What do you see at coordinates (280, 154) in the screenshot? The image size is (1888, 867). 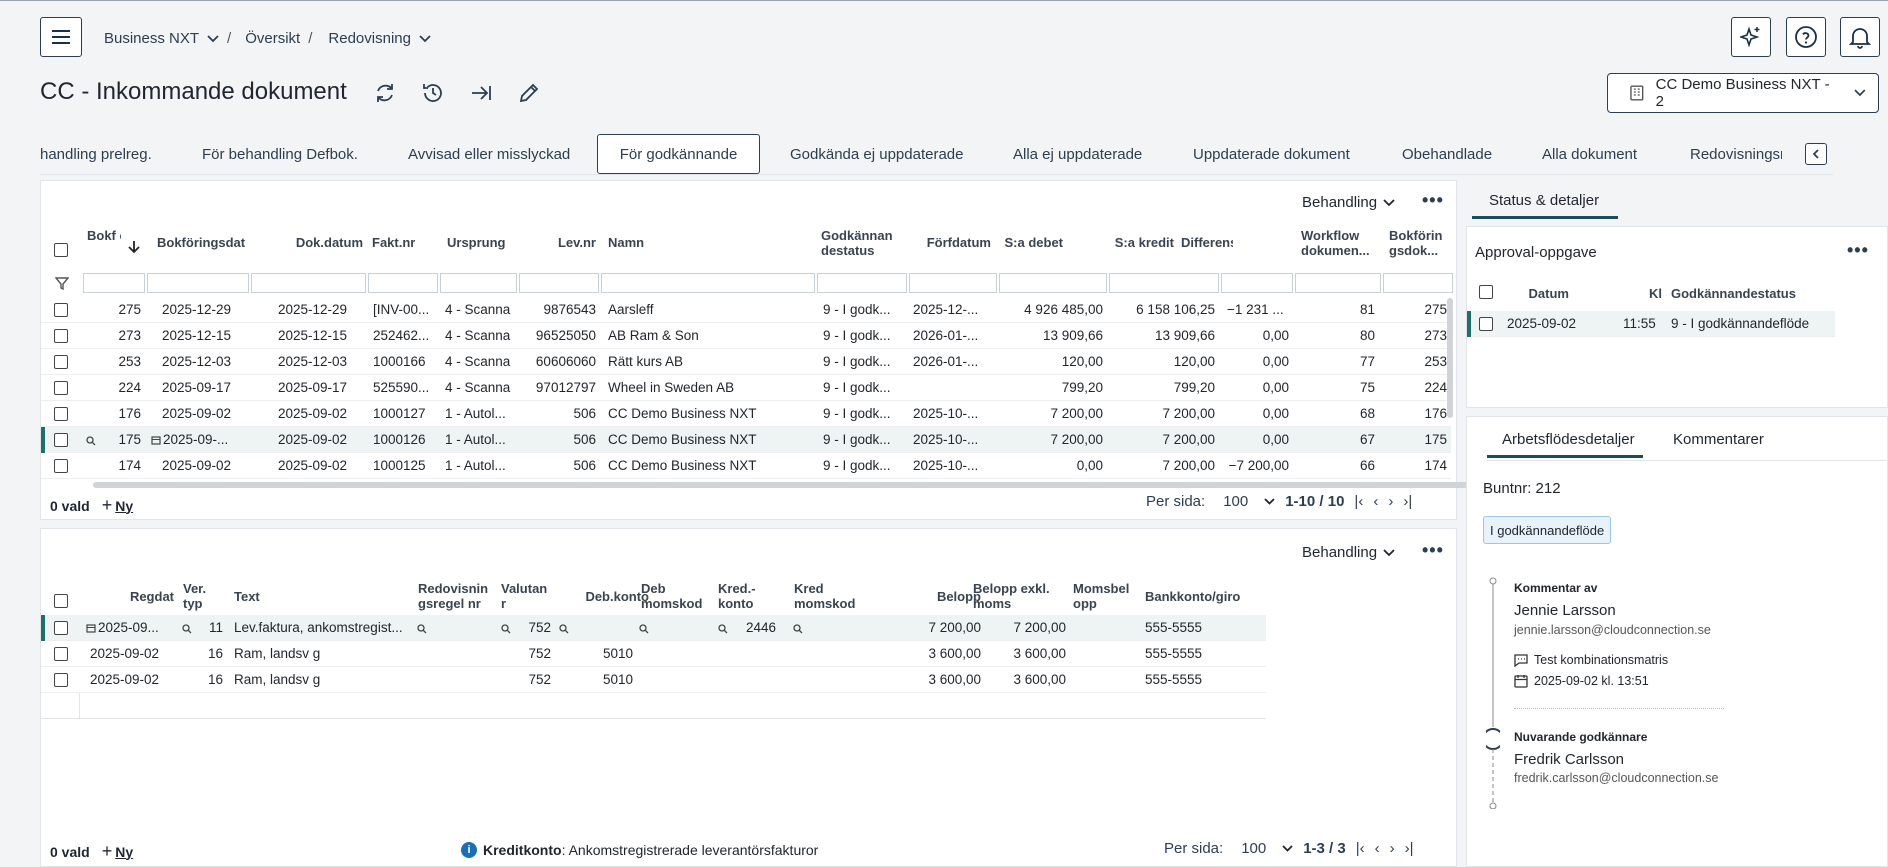 I see `tab-defbok: För behandling Defbok.` at bounding box center [280, 154].